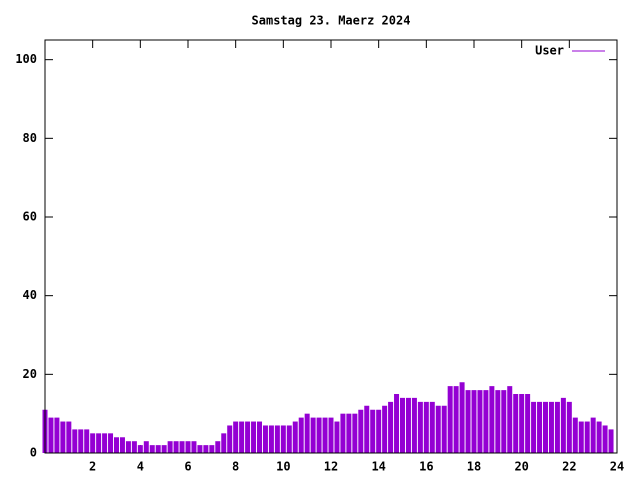 Image resolution: width=640 pixels, height=484 pixels. What do you see at coordinates (235, 467) in the screenshot?
I see `x-tick-label: 8` at bounding box center [235, 467].